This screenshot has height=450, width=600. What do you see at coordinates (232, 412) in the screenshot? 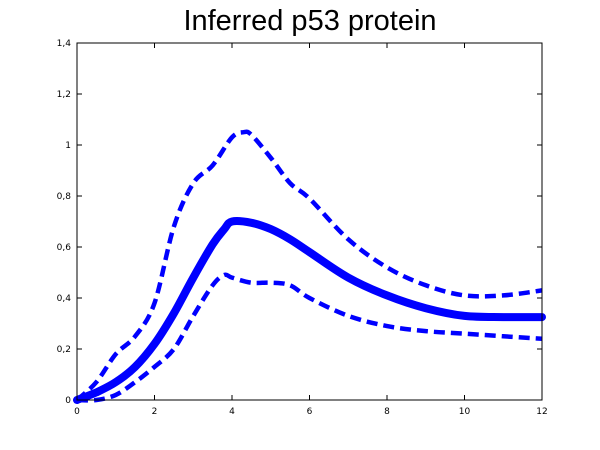
I see `x-tick-label: 4` at bounding box center [232, 412].